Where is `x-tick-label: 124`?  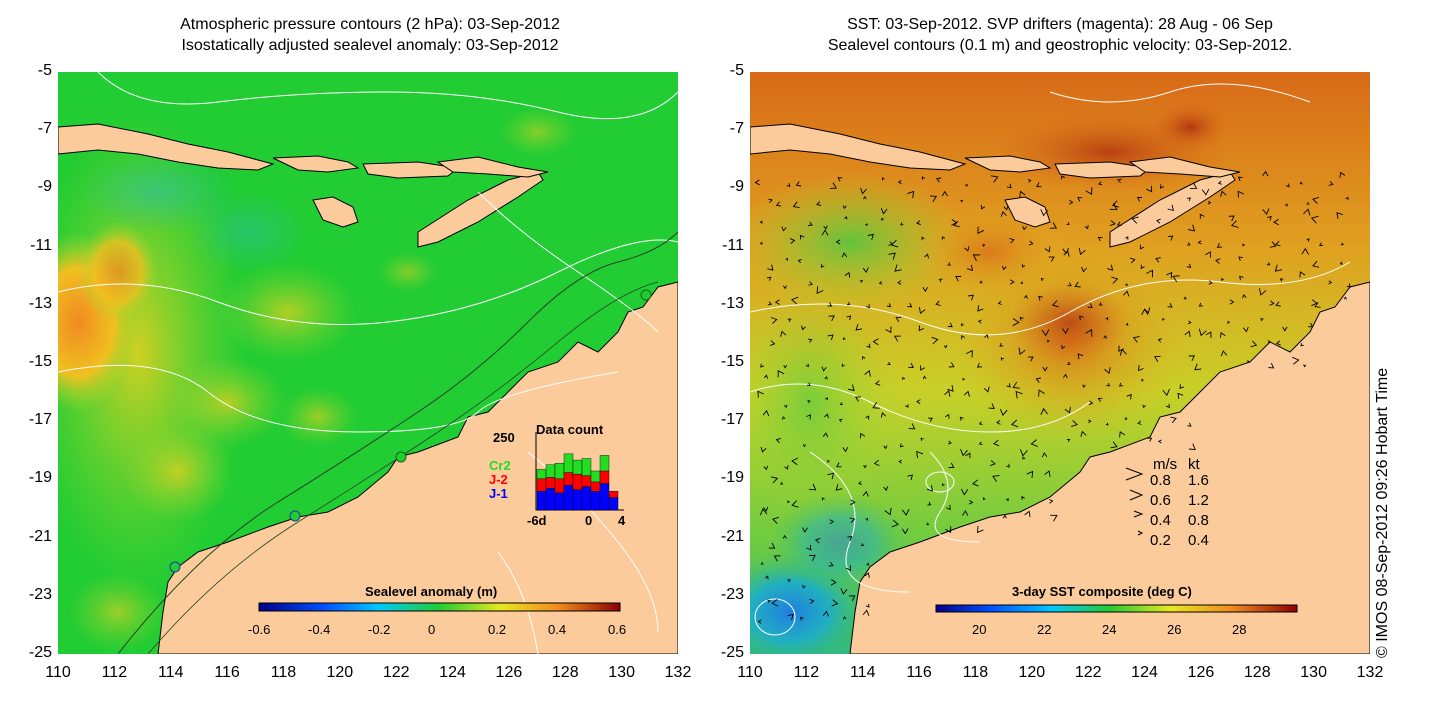 x-tick-label: 124 is located at coordinates (1144, 672).